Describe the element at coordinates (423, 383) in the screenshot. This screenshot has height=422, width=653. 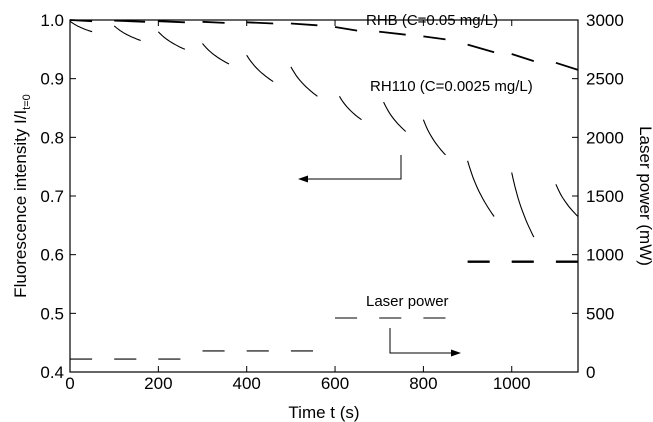
I see `x-tick-label: 800` at that location.